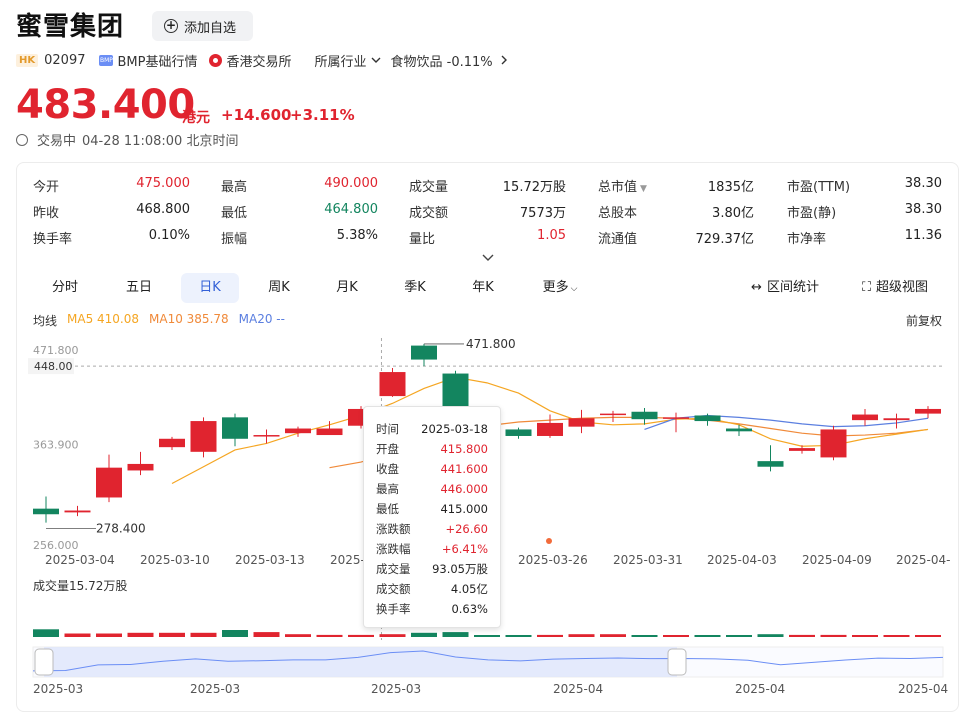 Image resolution: width=965 pixels, height=714 pixels. I want to click on tooltip-value: 0.63%, so click(469, 609).